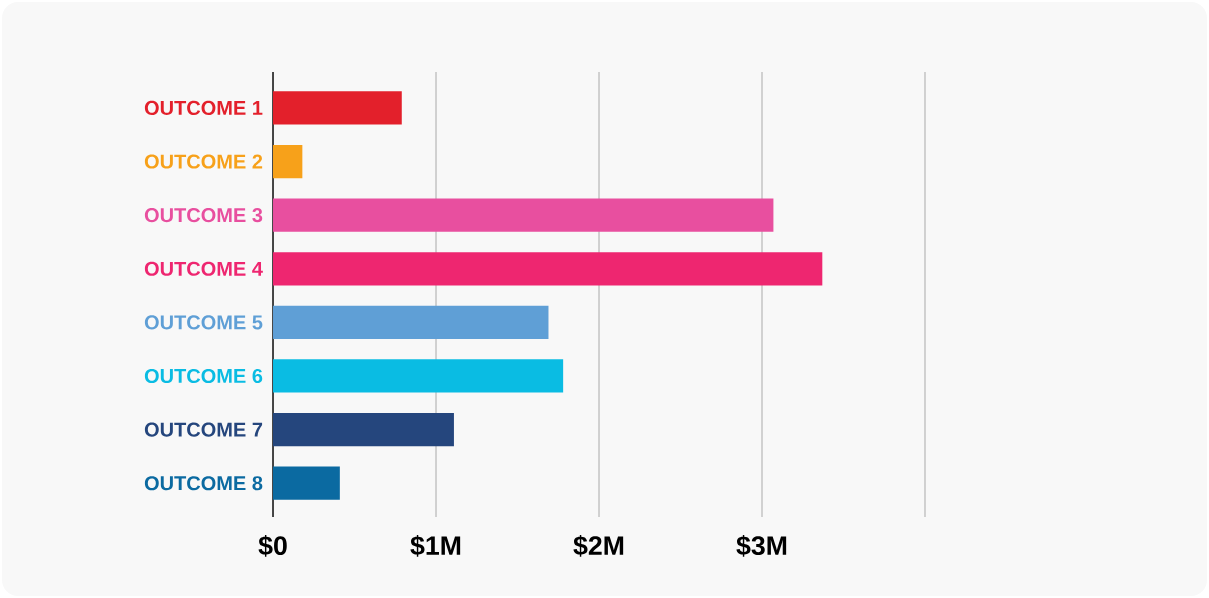 The image size is (1209, 598). Describe the element at coordinates (203, 215) in the screenshot. I see `y-tick-label: OUTCOME 3` at that location.